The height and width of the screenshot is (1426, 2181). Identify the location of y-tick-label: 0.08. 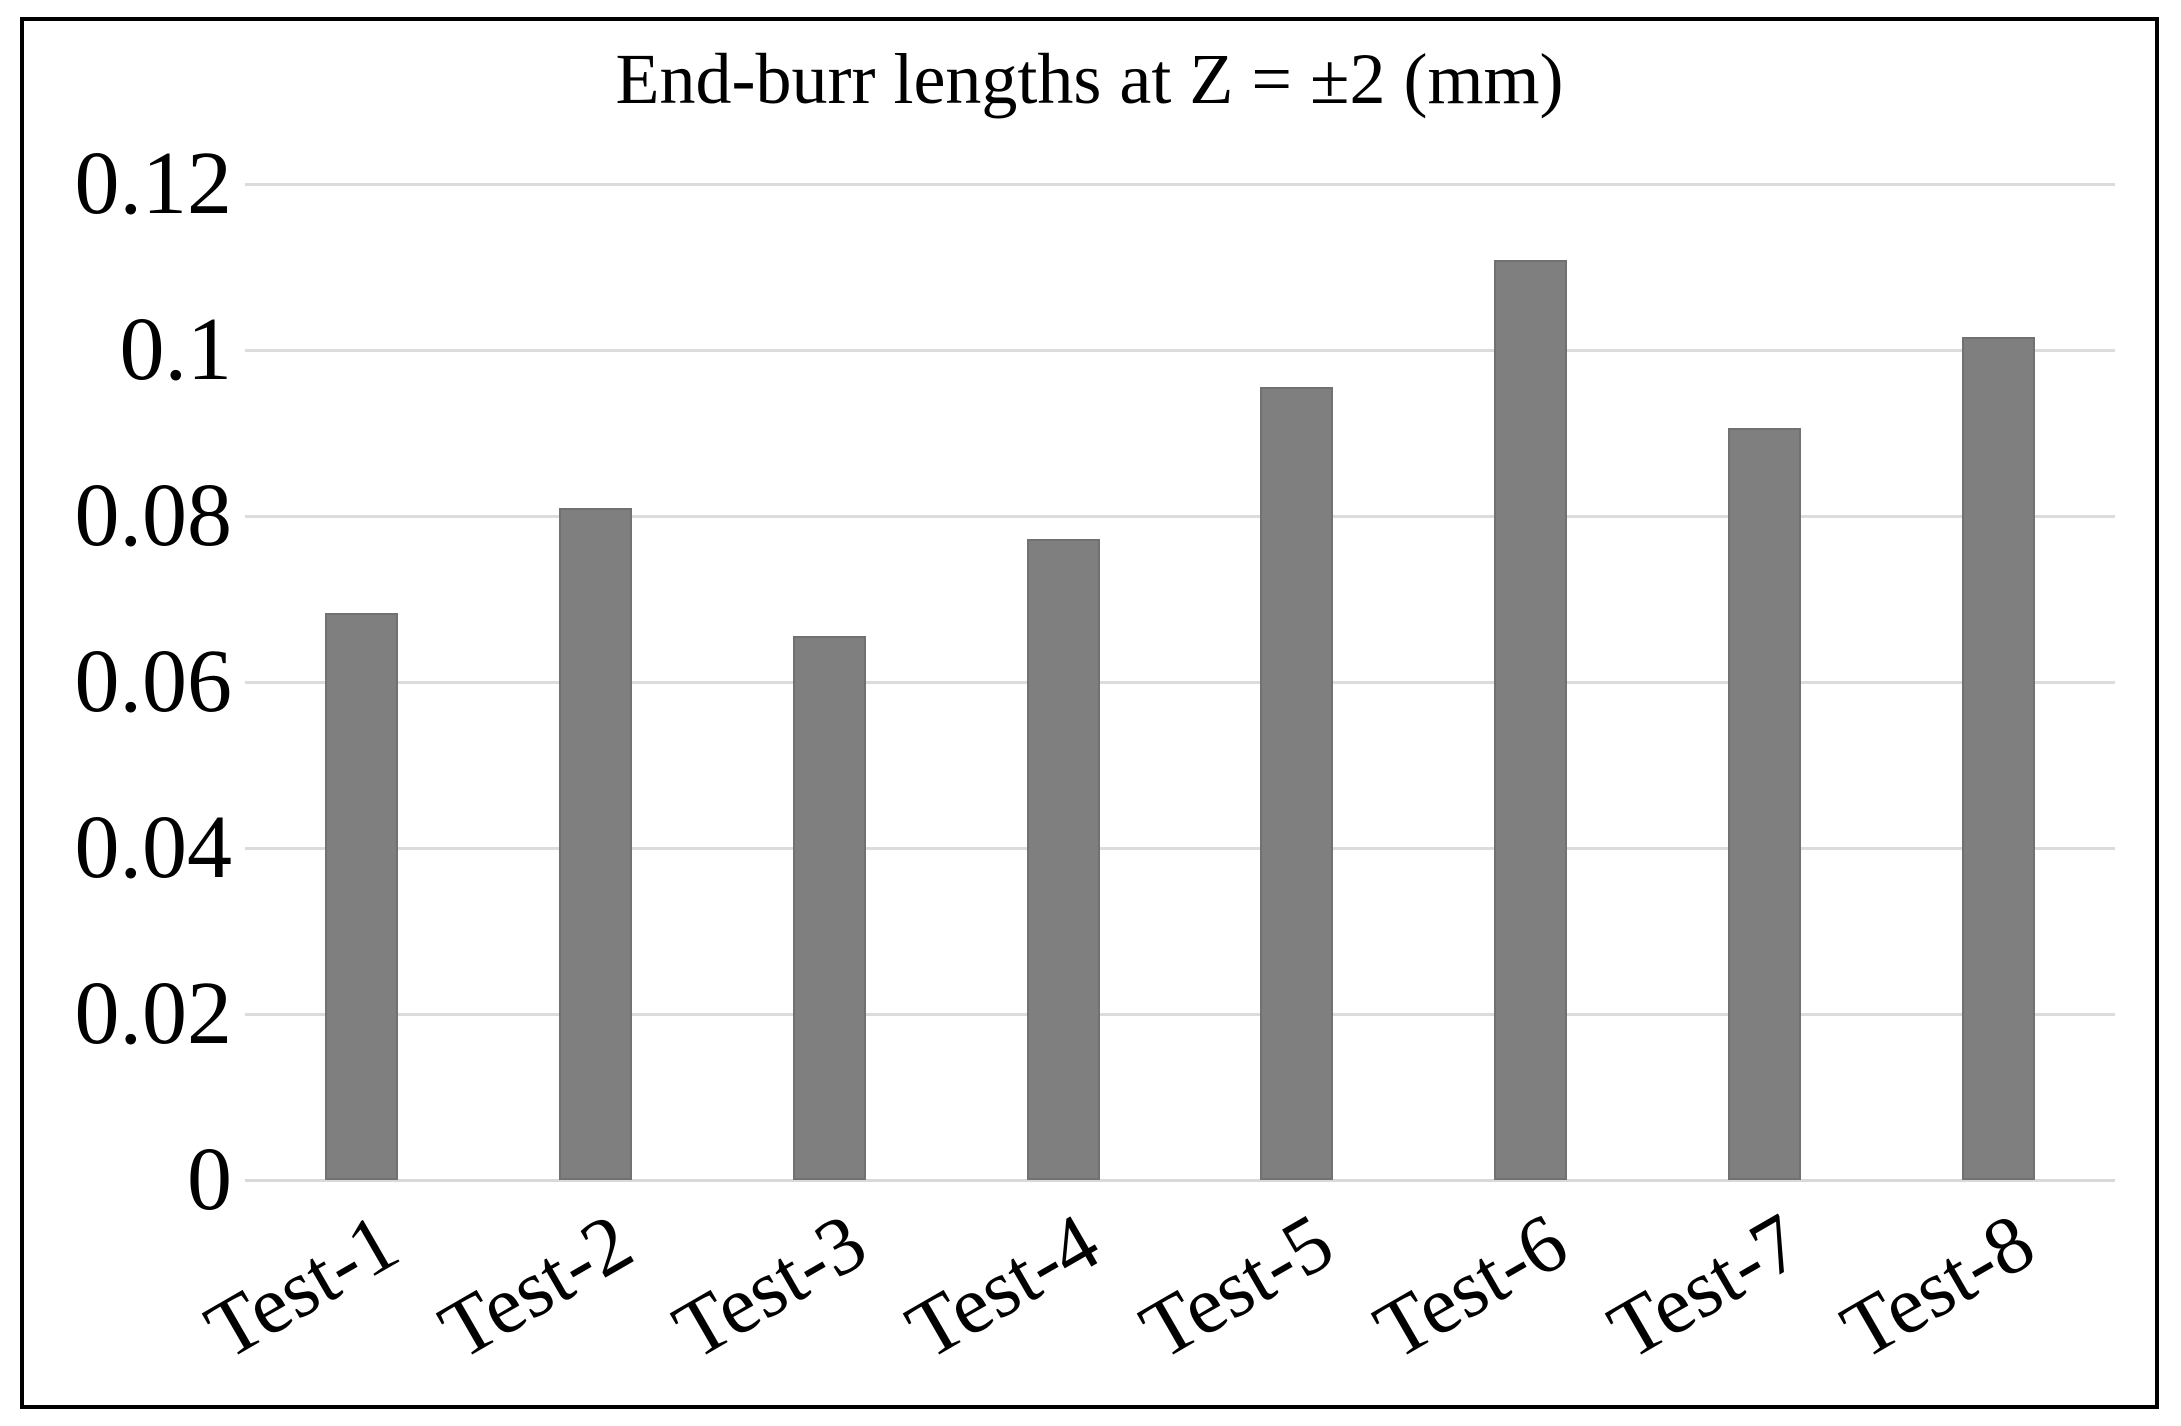
(153, 515).